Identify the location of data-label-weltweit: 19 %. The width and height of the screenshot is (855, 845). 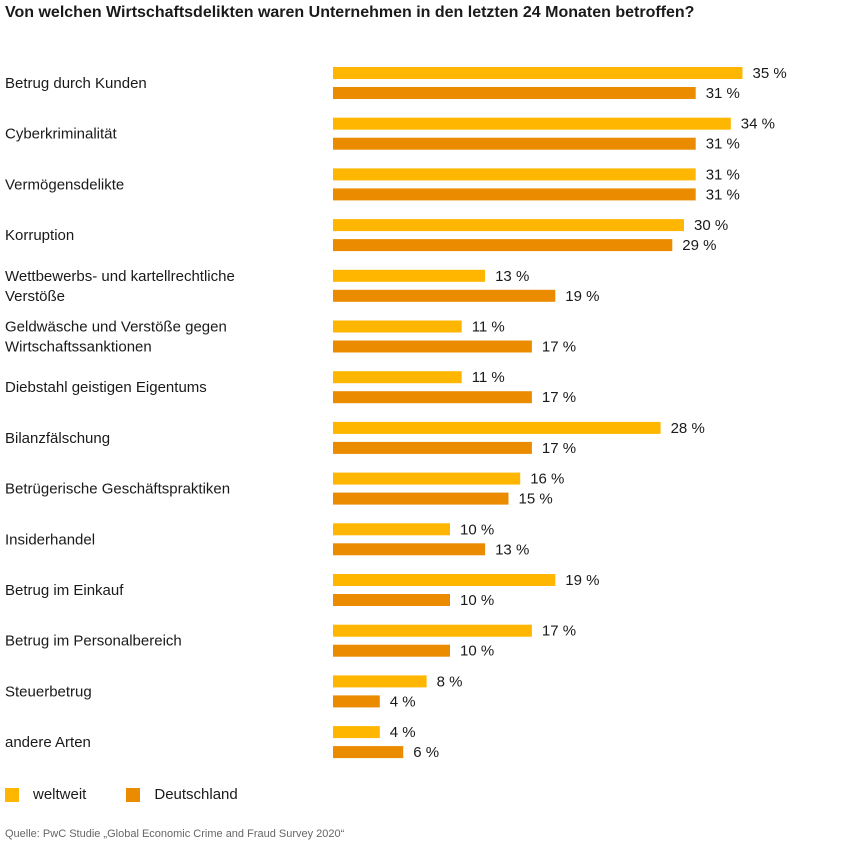
(582, 580).